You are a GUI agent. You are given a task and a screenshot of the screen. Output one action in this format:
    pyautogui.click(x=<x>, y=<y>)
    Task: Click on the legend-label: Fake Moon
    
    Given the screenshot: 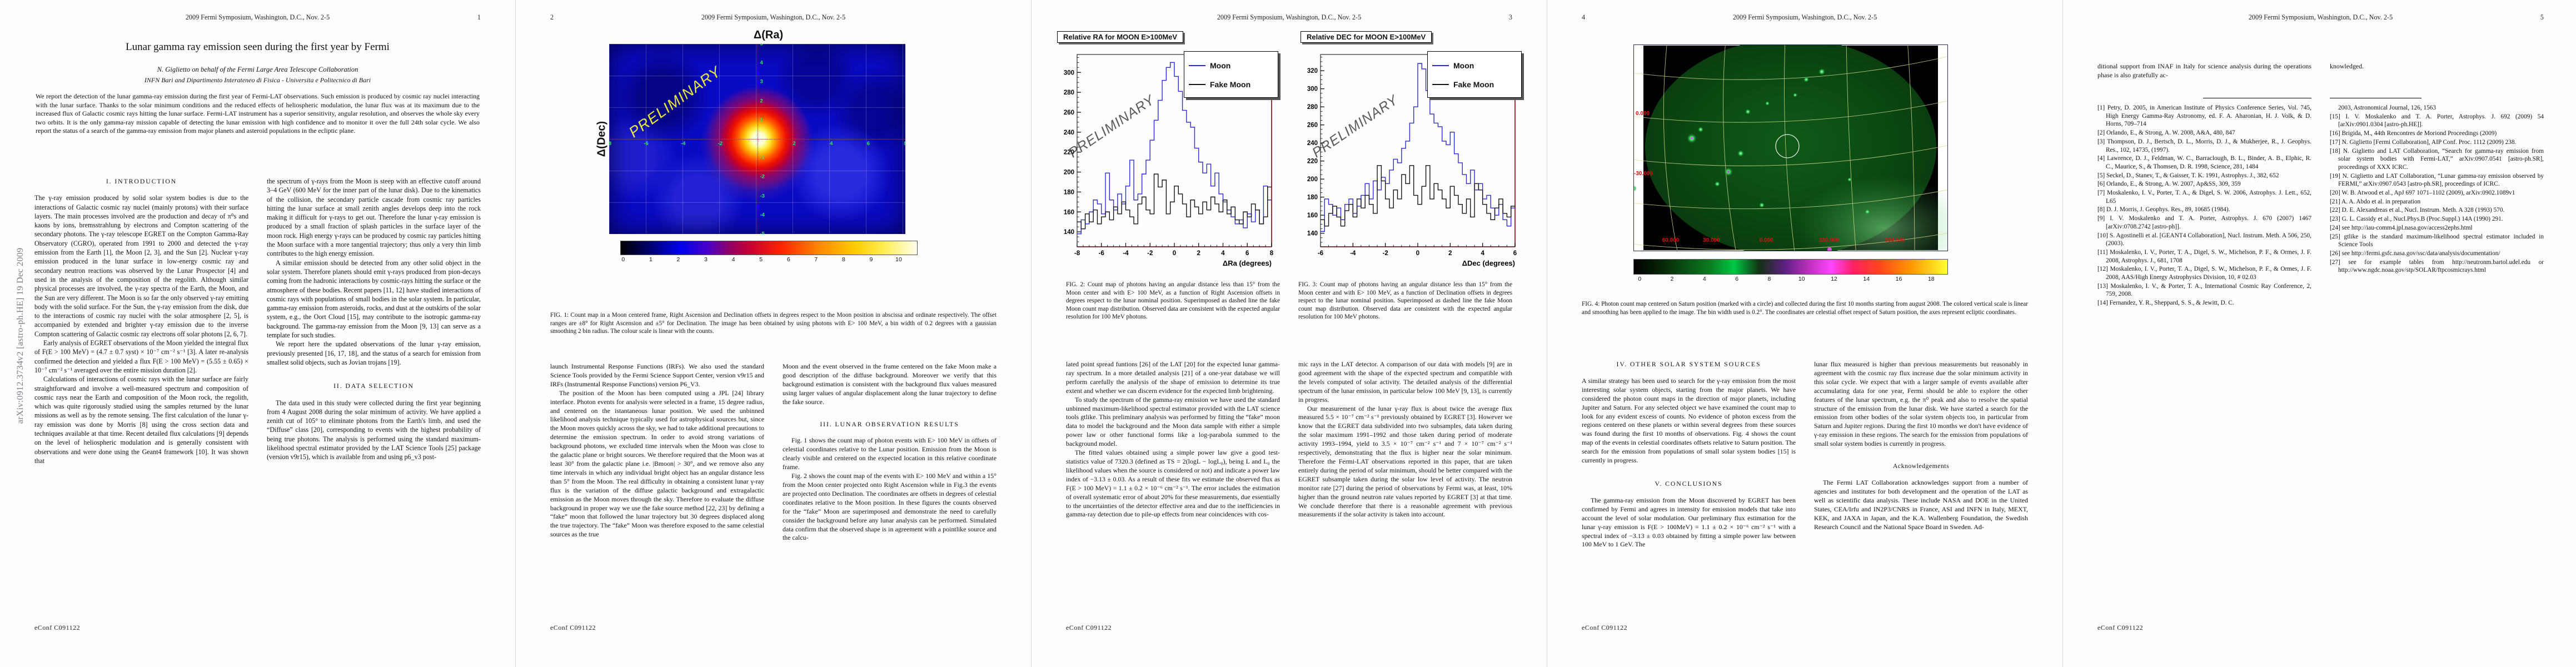 What is the action you would take?
    pyautogui.click(x=1473, y=84)
    